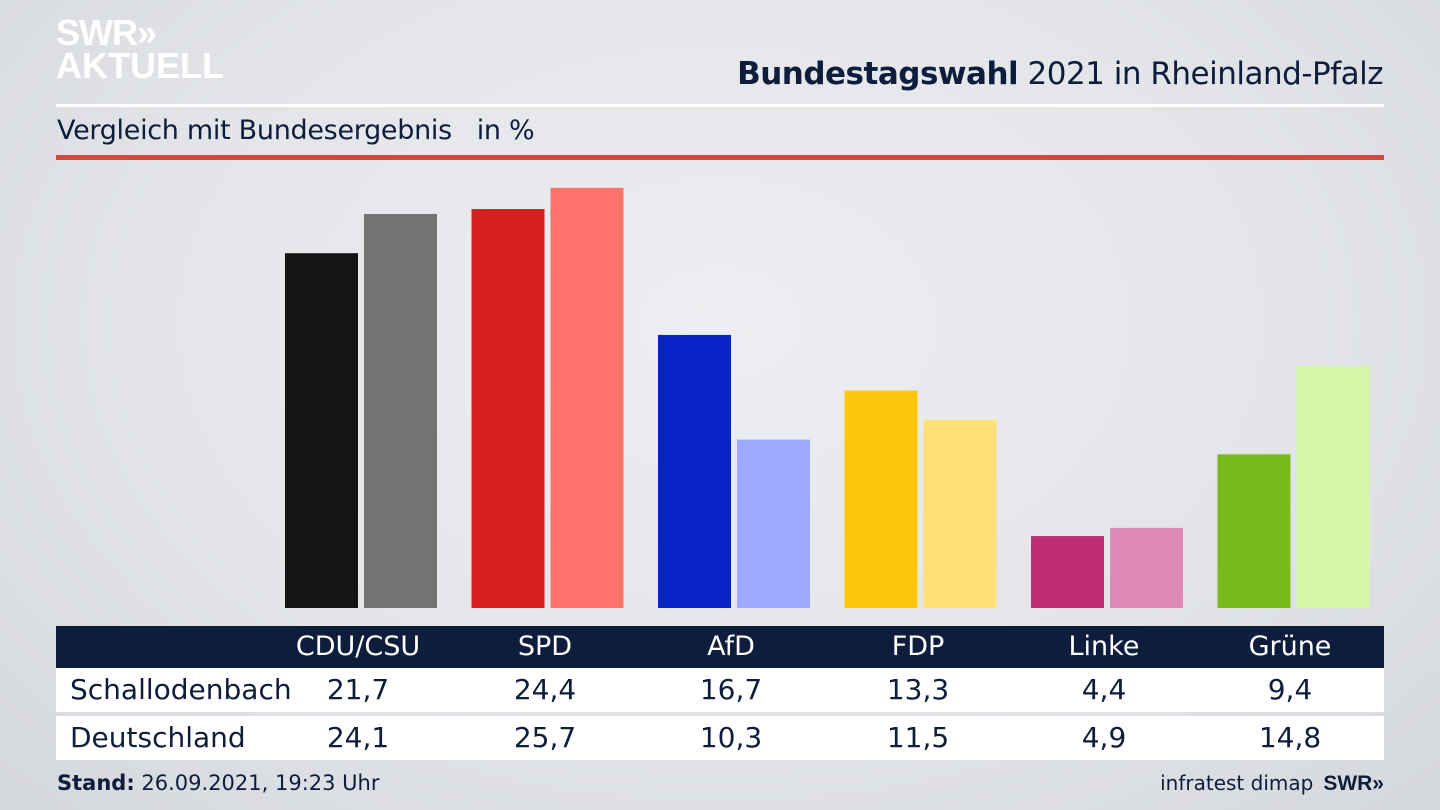 The height and width of the screenshot is (810, 1440). Describe the element at coordinates (545, 689) in the screenshot. I see `table-cell: 24,4` at that location.